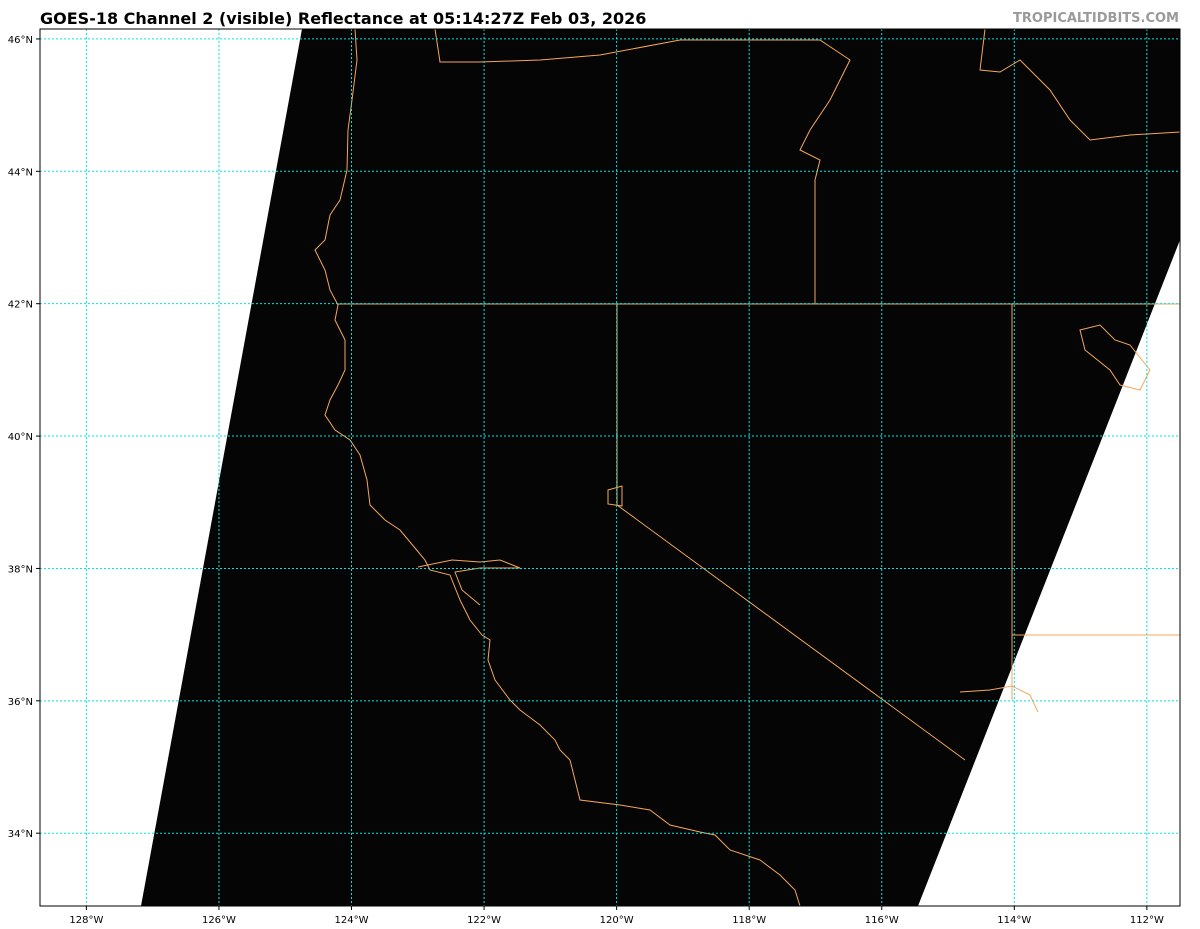  I want to click on lon-tick-label: 116°W, so click(882, 920).